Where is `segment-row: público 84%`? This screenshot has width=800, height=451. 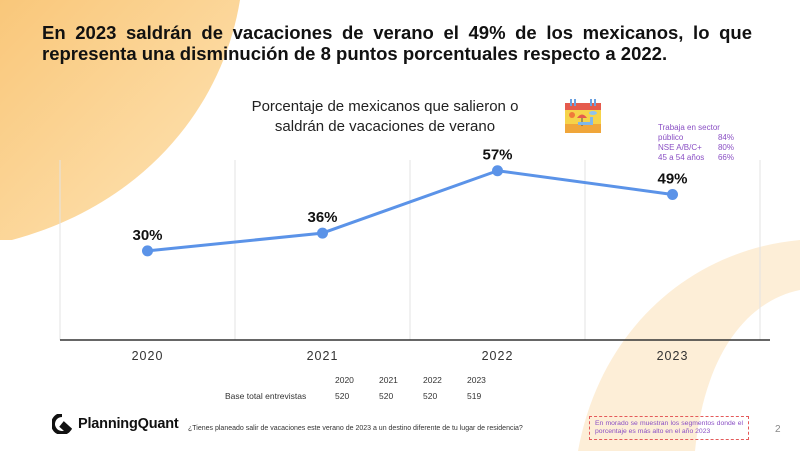
segment-row: público 84% is located at coordinates (696, 138).